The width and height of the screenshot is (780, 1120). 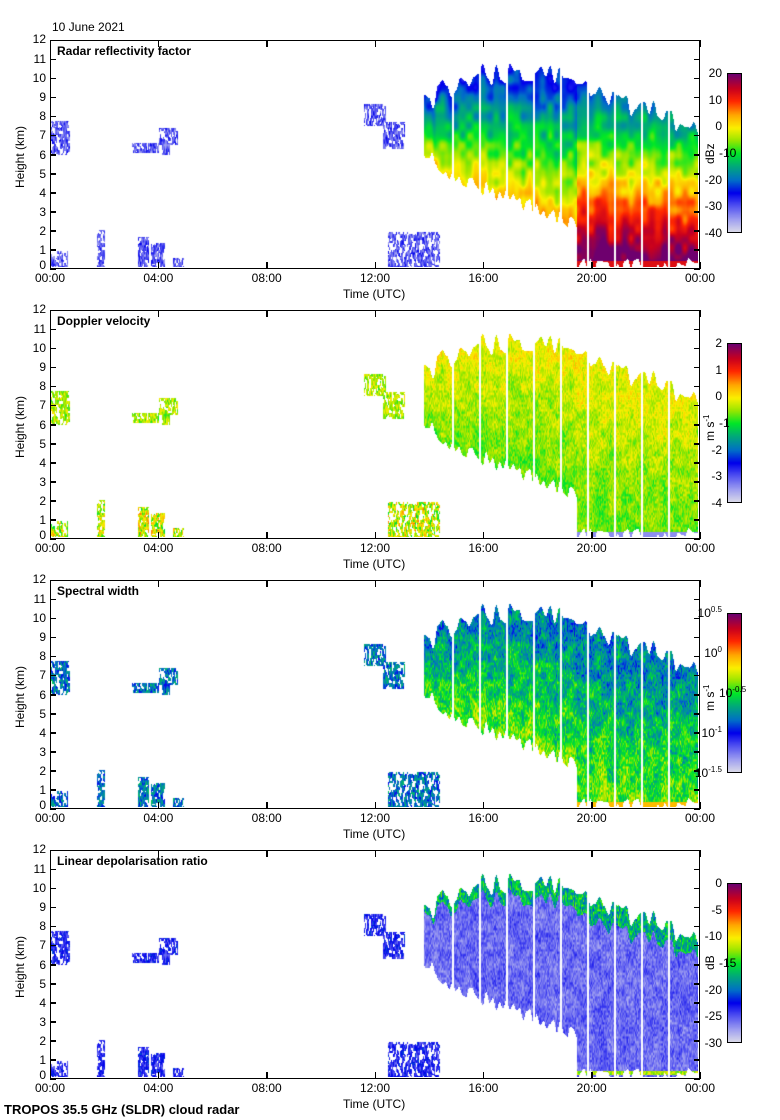 What do you see at coordinates (716, 449) in the screenshot?
I see `colorbar-tick-label: -2` at bounding box center [716, 449].